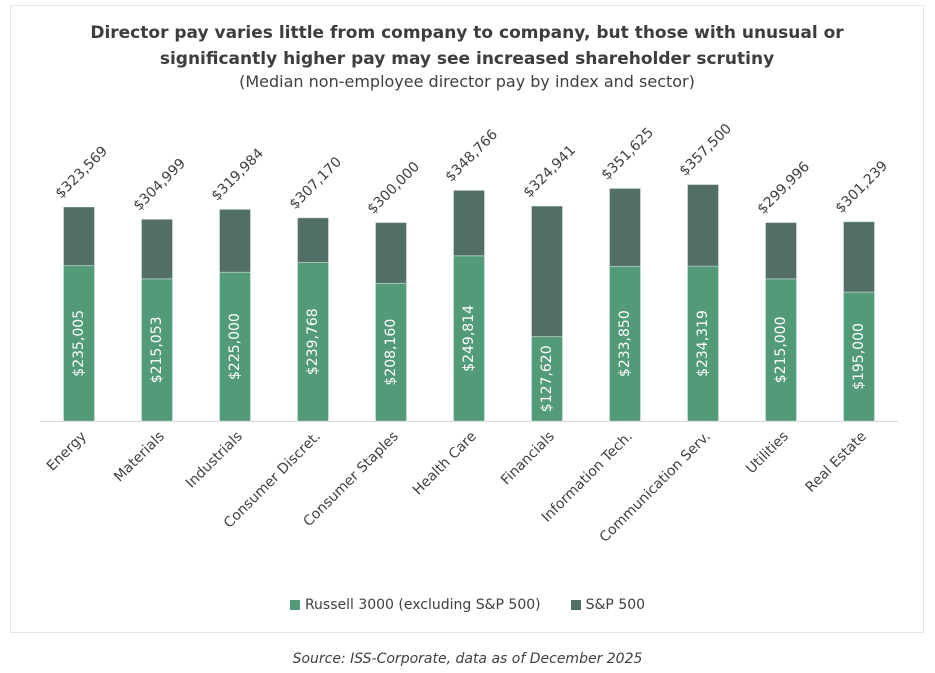 The image size is (935, 673). What do you see at coordinates (528, 459) in the screenshot?
I see `x-tick-label: Financials` at bounding box center [528, 459].